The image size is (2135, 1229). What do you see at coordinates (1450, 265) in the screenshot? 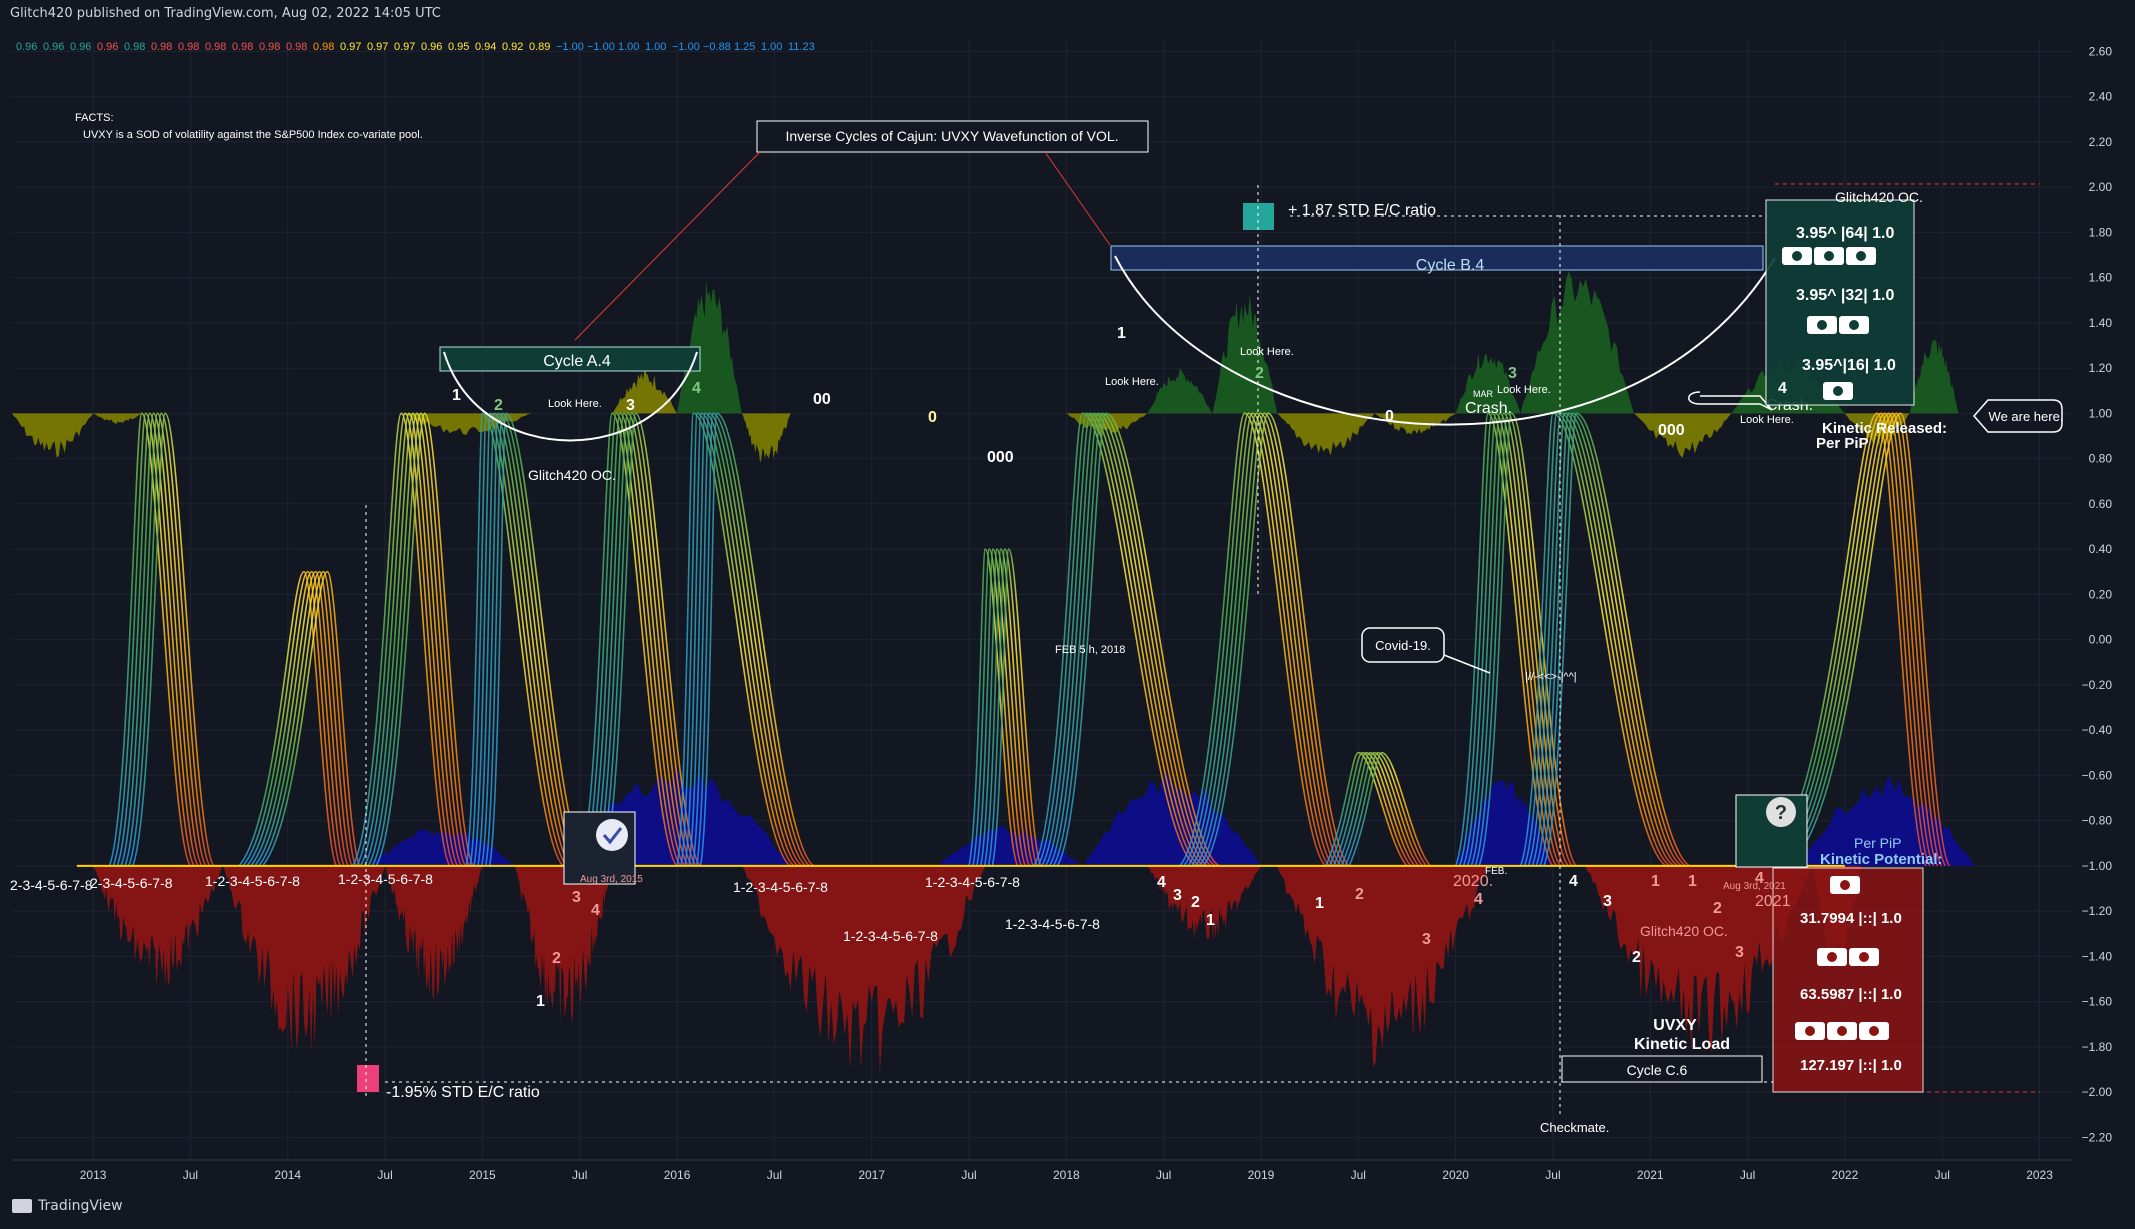
I see `cycle-b-label: Cycle B.4` at bounding box center [1450, 265].